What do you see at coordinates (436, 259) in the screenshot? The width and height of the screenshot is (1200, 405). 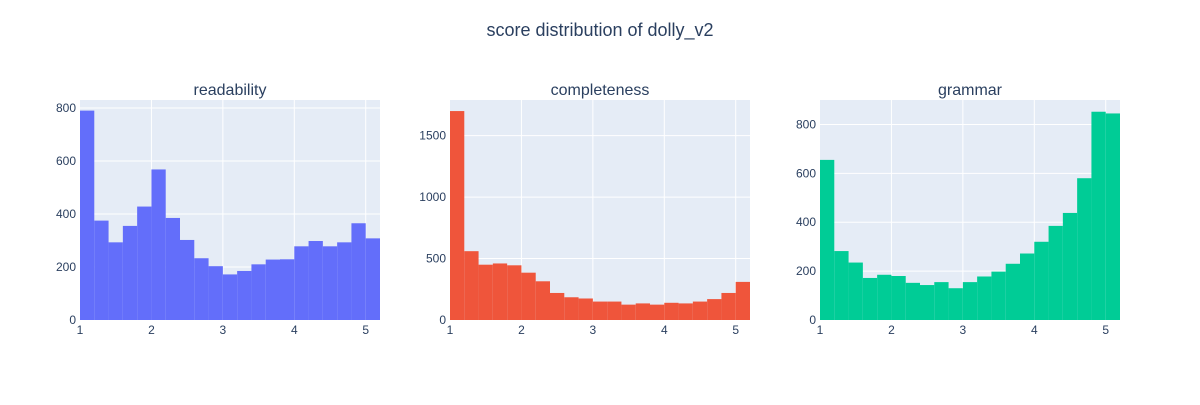 I see `y-tick-label: 500` at bounding box center [436, 259].